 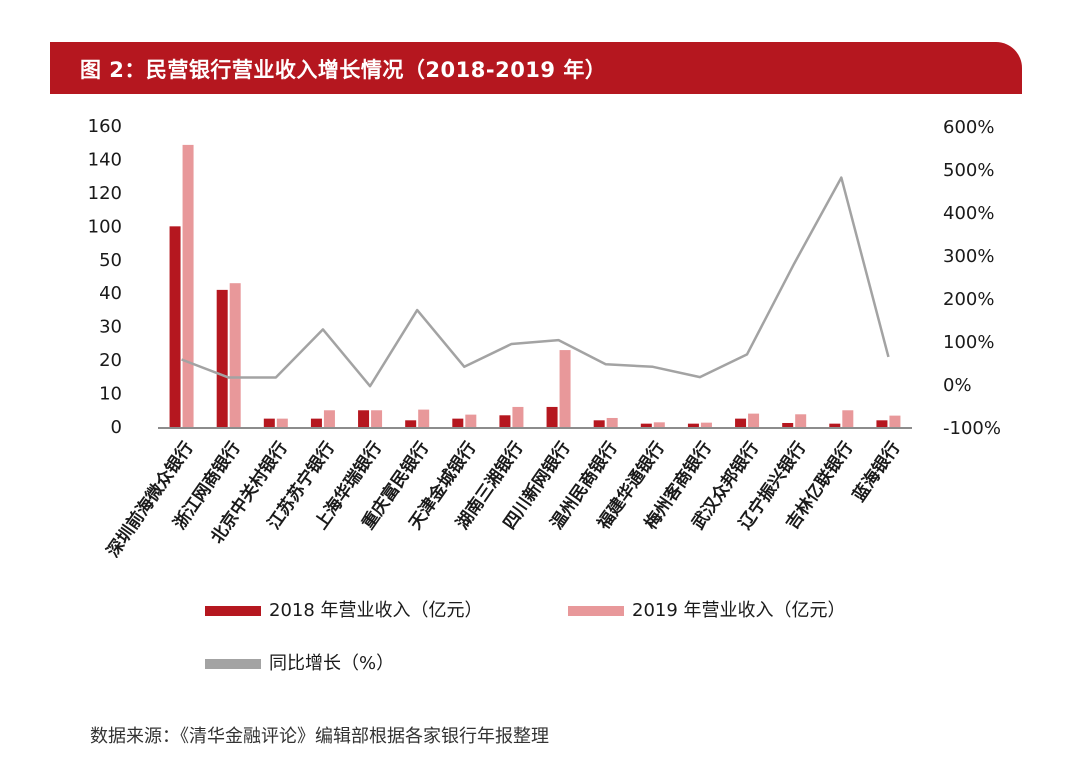 I want to click on legend-item-2019: 2019 年营业收入（亿元）, so click(x=707, y=609).